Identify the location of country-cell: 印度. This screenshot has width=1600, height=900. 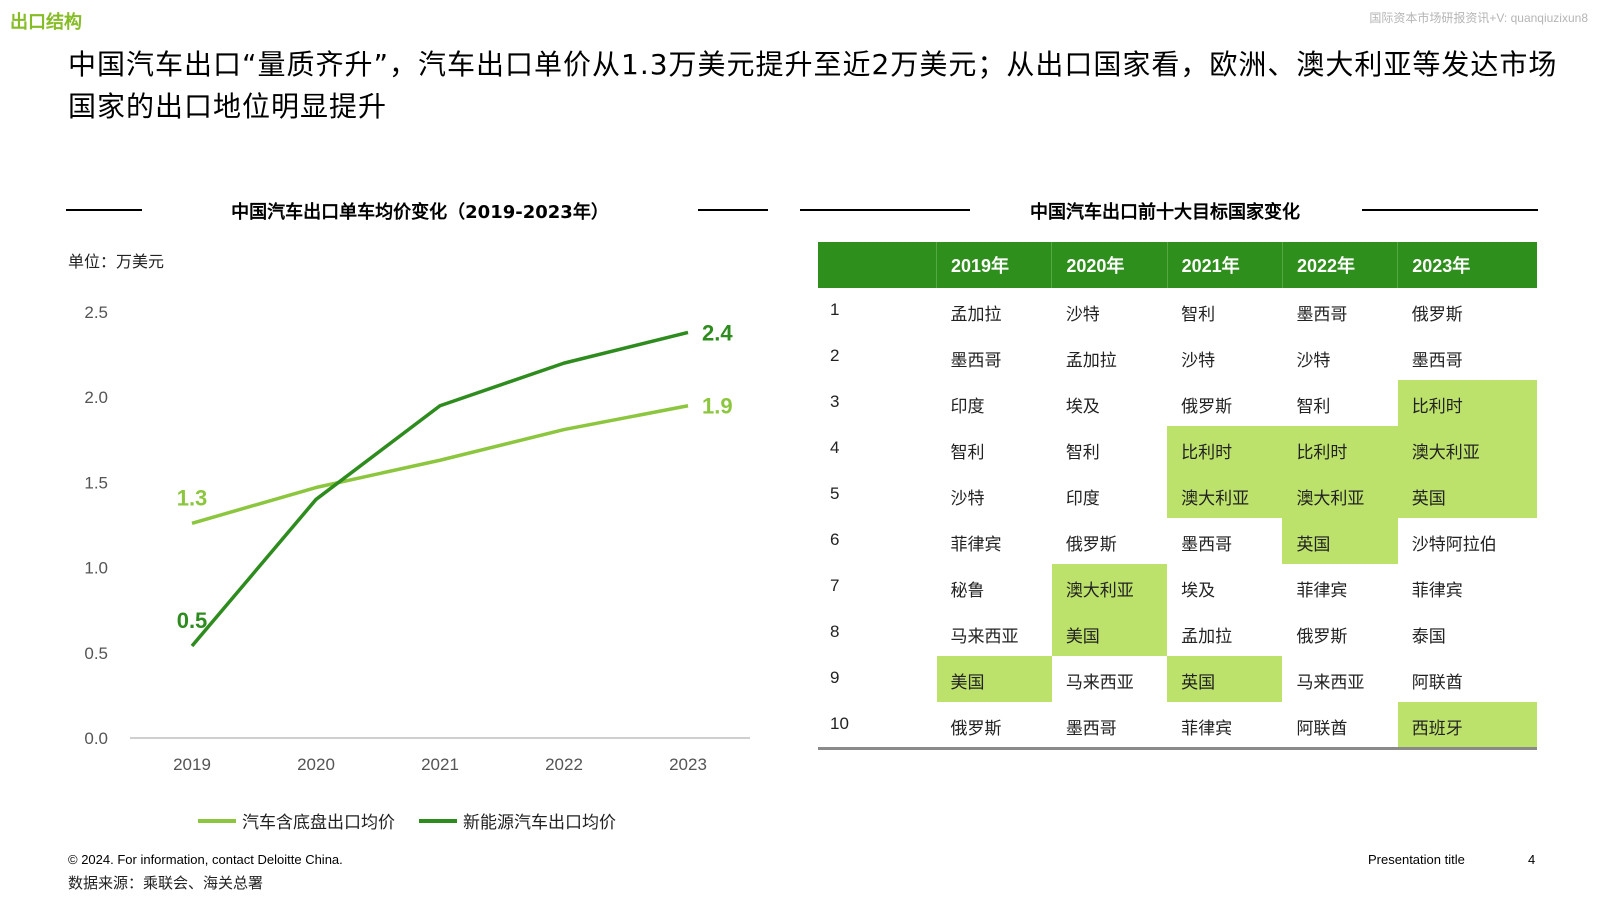
(967, 407).